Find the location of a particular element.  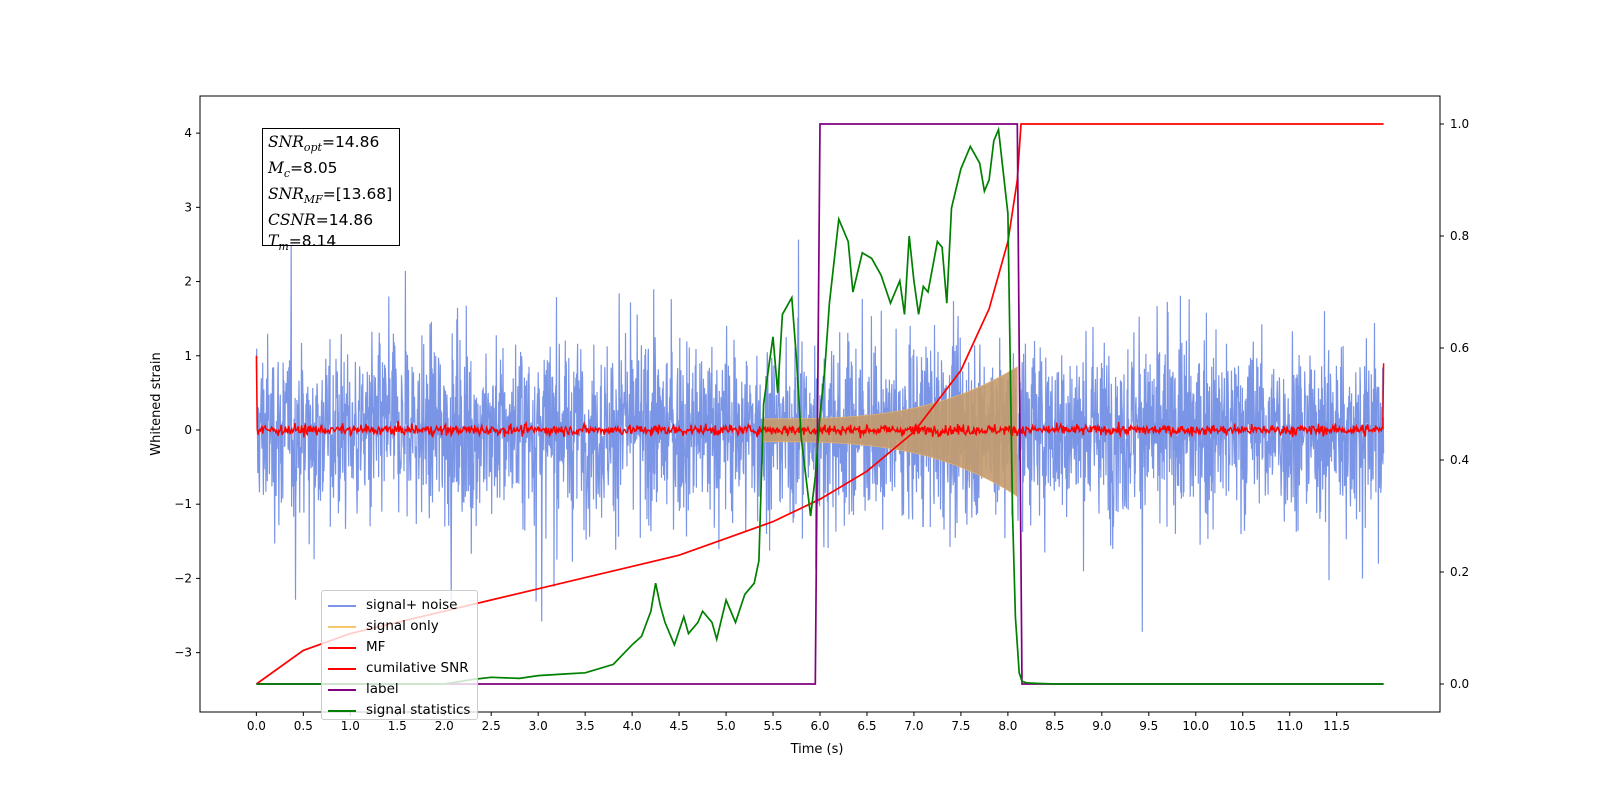

x-tick-label: 0.5 is located at coordinates (303, 726).